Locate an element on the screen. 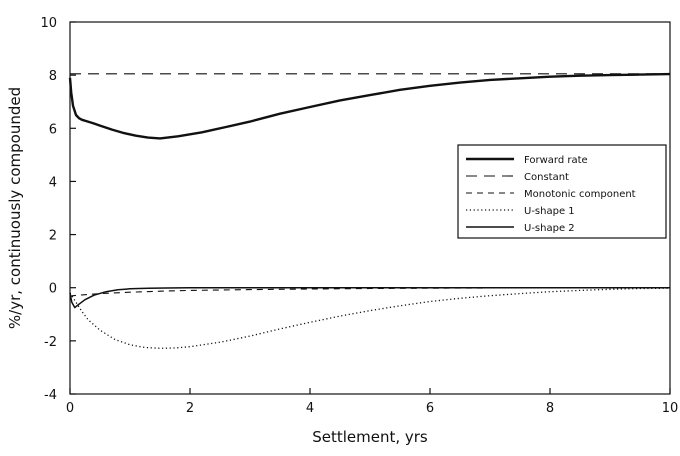 The width and height of the screenshot is (680, 456). legend-label: Forward rate is located at coordinates (556, 160).